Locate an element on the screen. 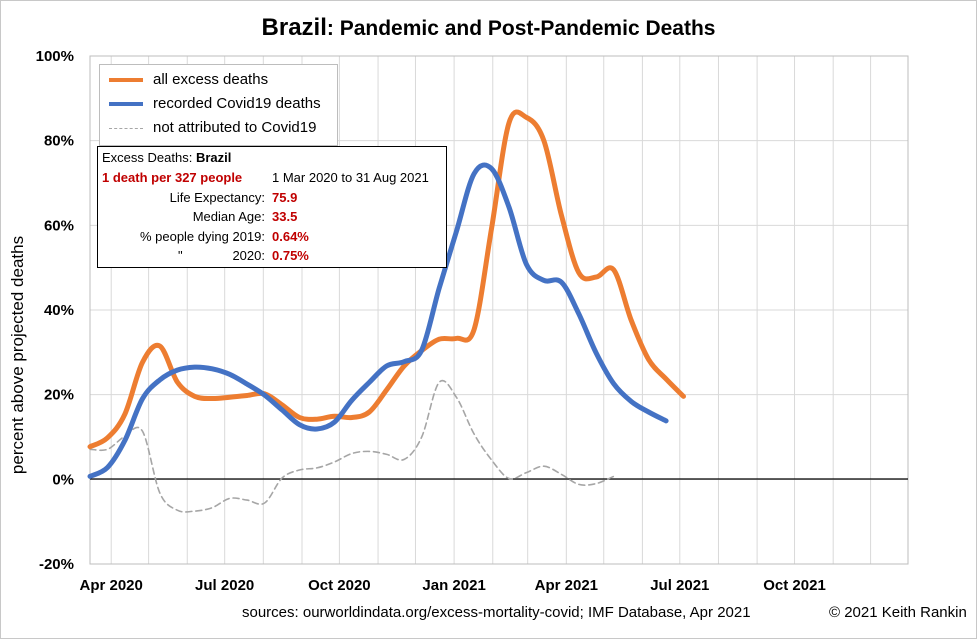  x-tick-label: Oct 2020 is located at coordinates (339, 585).